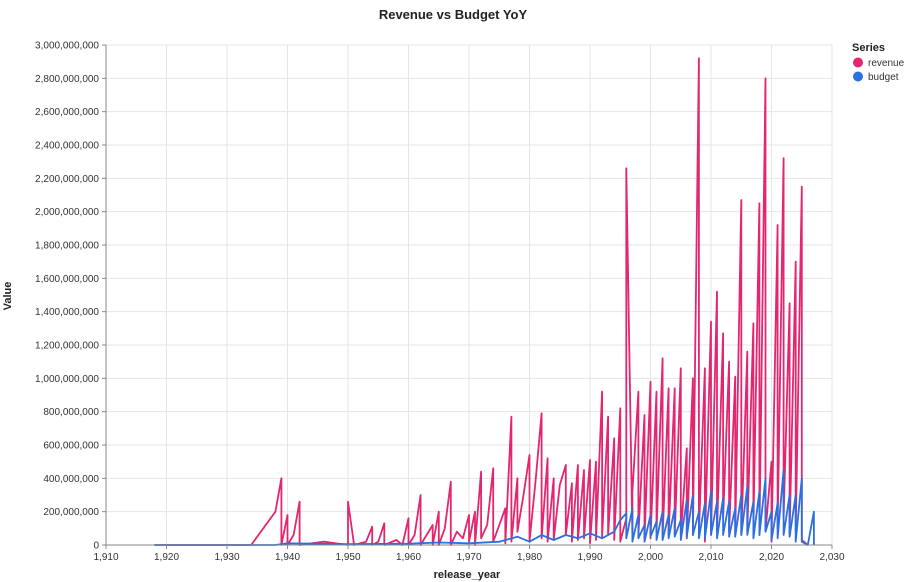  Describe the element at coordinates (8, 296) in the screenshot. I see `y-axis-title: Value` at that location.